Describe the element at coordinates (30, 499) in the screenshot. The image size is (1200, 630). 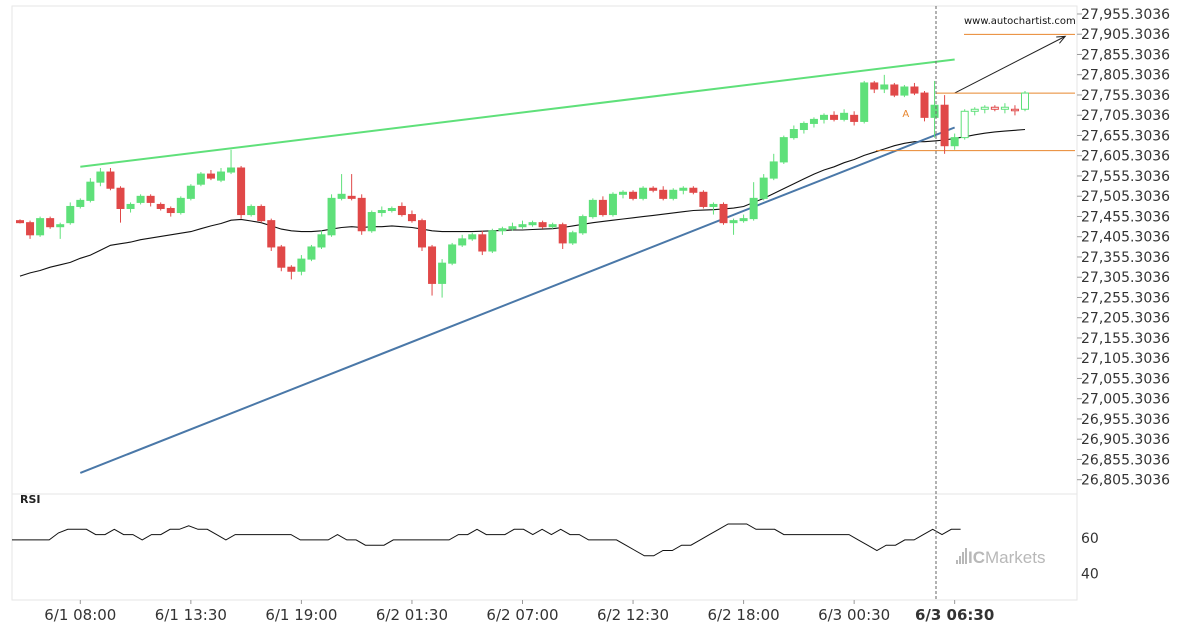
I see `rsi-title: RSI` at that location.